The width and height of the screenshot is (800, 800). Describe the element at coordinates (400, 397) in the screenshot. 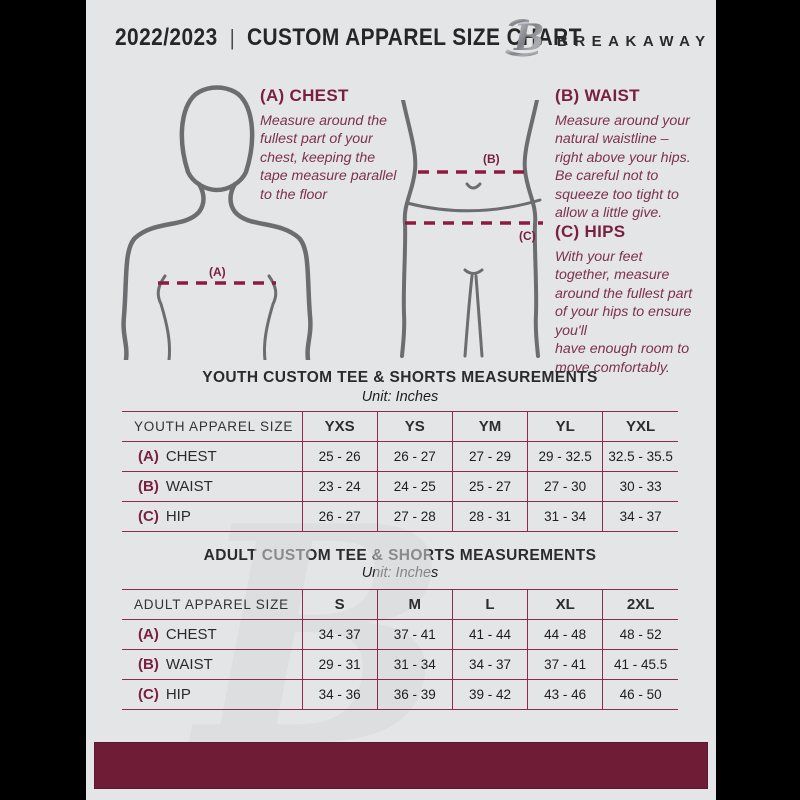

I see `youth-table-unit: Unit: Inches` at that location.